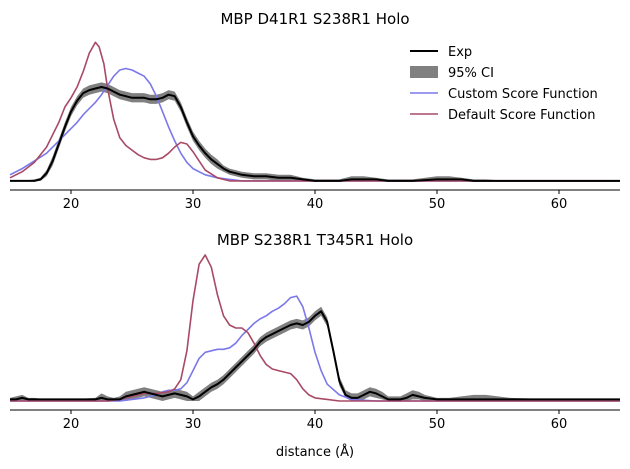 The image size is (630, 469). Describe the element at coordinates (315, 452) in the screenshot. I see `x-axis-label: distance (Å)` at that location.